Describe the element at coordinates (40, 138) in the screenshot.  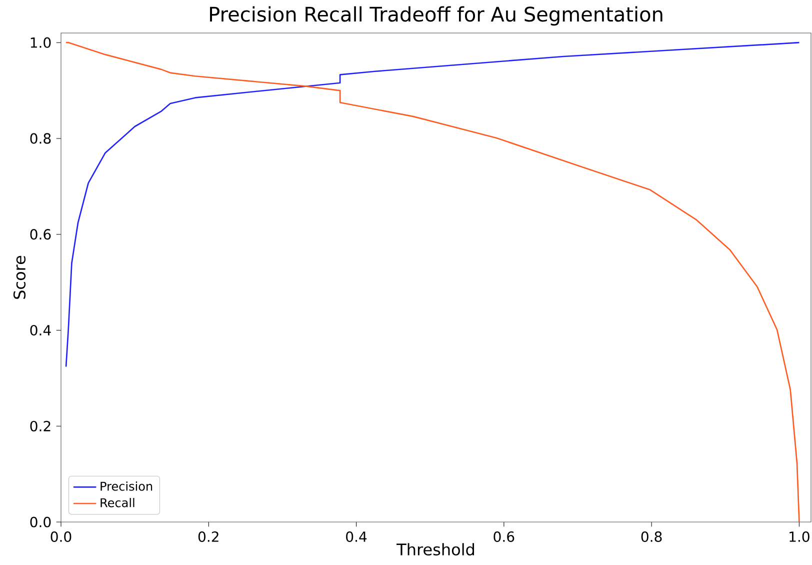
I see `y-tick-label: 0.8` at that location.